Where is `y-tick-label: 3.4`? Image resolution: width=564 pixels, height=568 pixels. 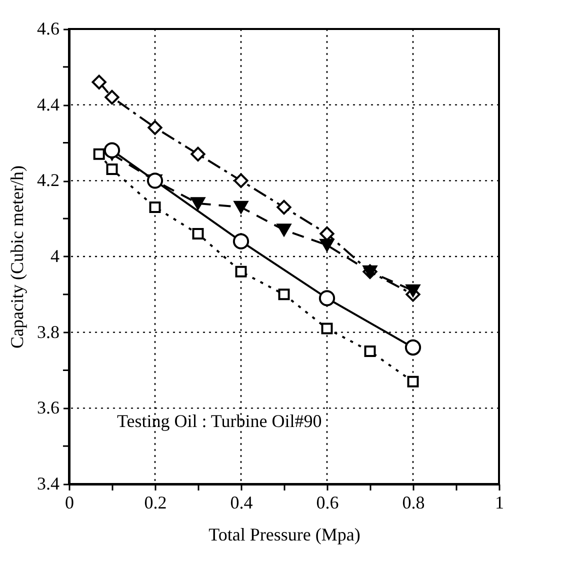
y-tick-label: 3.4 is located at coordinates (48, 484).